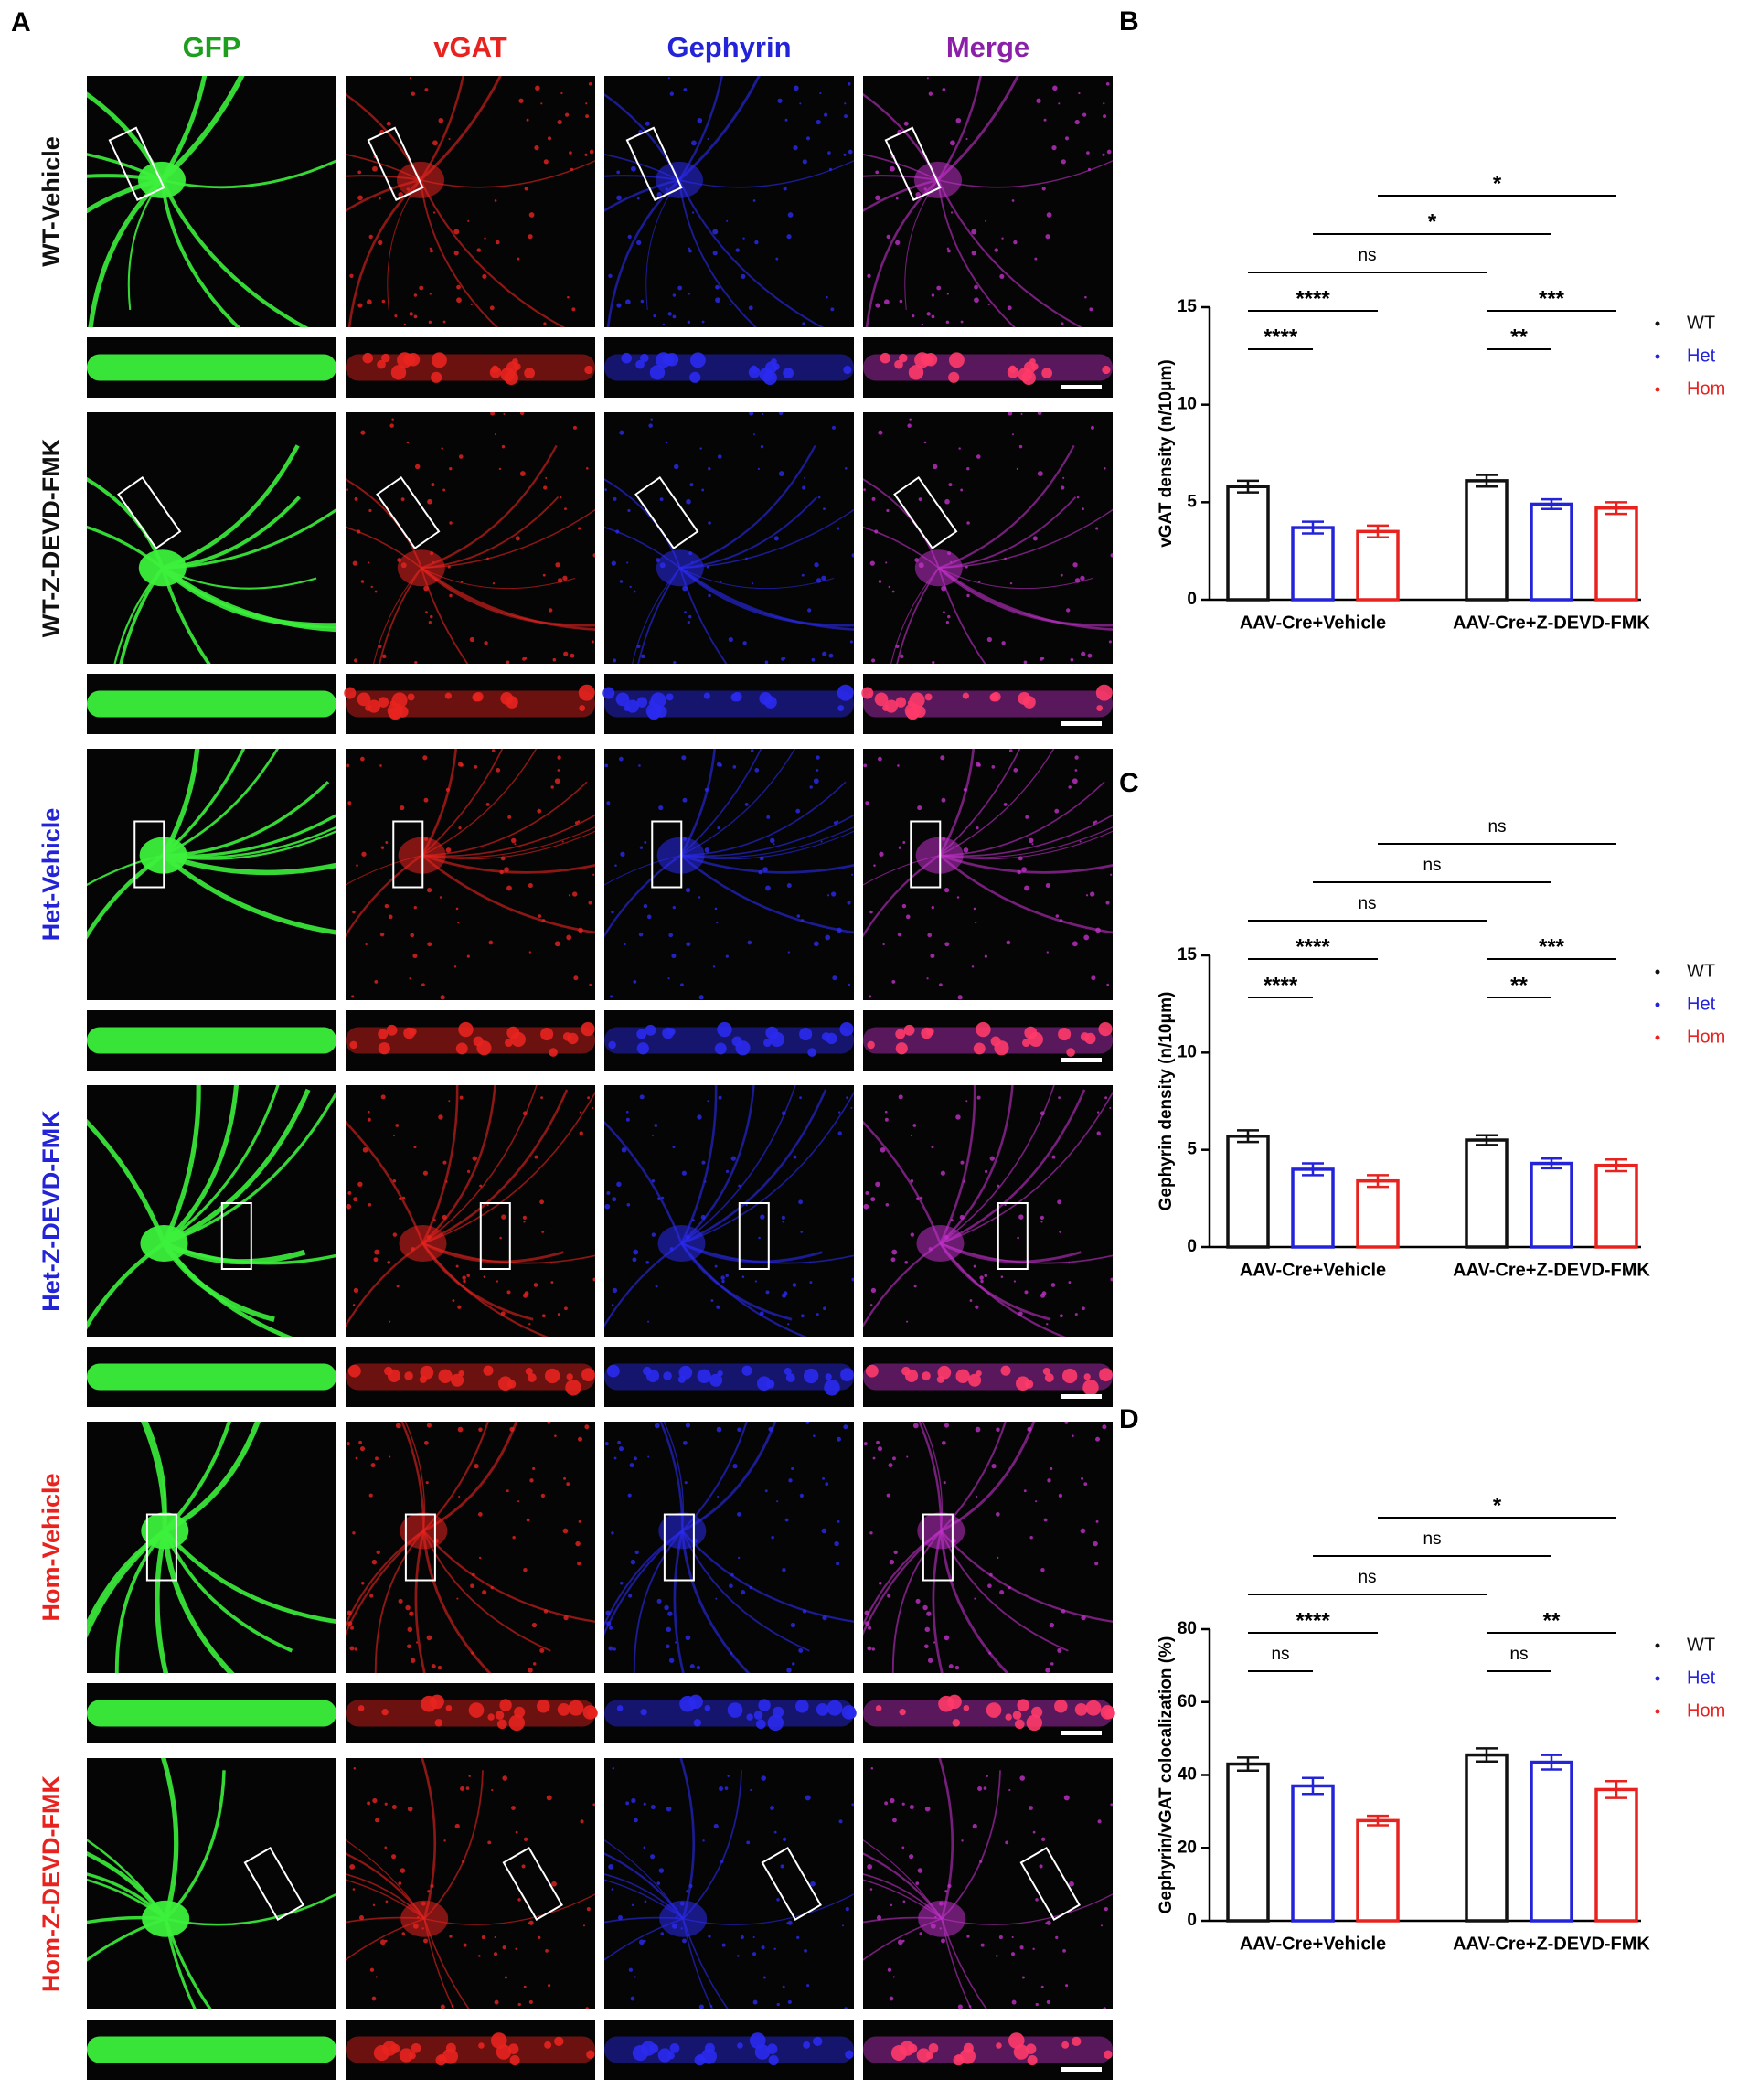 The image size is (1738, 2100). What do you see at coordinates (754, 1236) in the screenshot?
I see `roi-box` at bounding box center [754, 1236].